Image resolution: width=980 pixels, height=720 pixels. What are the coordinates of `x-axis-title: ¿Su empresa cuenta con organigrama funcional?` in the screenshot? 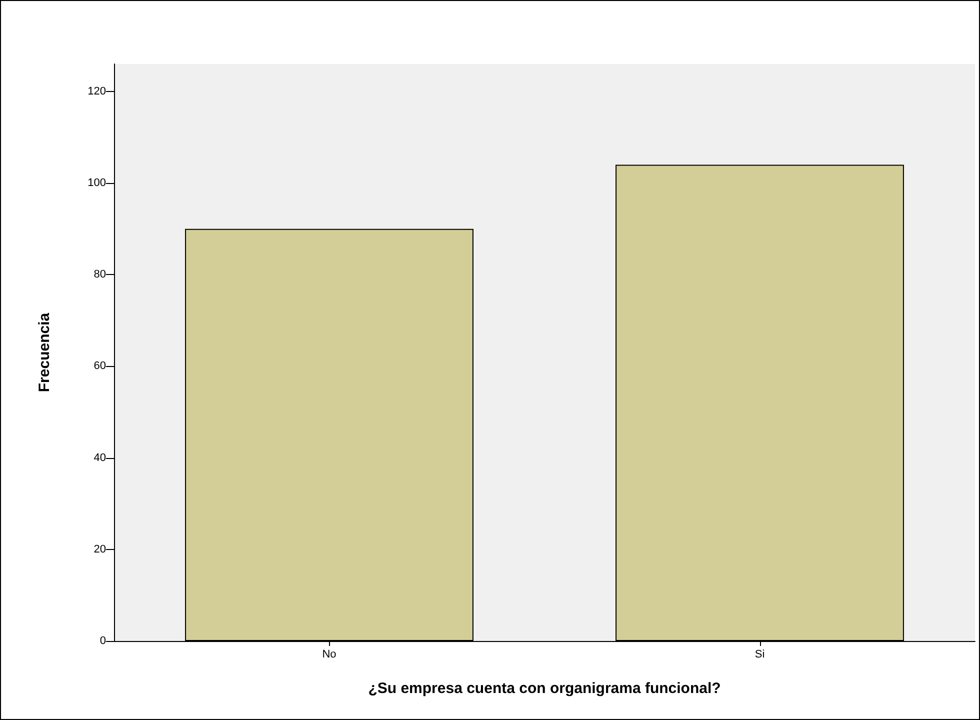 It's located at (544, 688).